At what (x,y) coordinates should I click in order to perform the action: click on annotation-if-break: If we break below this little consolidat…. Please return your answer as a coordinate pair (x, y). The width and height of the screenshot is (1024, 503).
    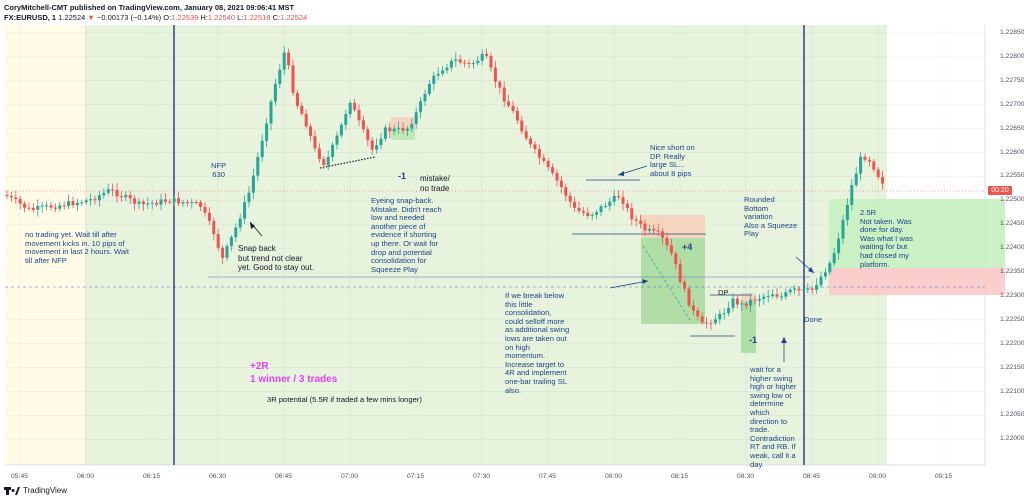
    Looking at the image, I should click on (537, 343).